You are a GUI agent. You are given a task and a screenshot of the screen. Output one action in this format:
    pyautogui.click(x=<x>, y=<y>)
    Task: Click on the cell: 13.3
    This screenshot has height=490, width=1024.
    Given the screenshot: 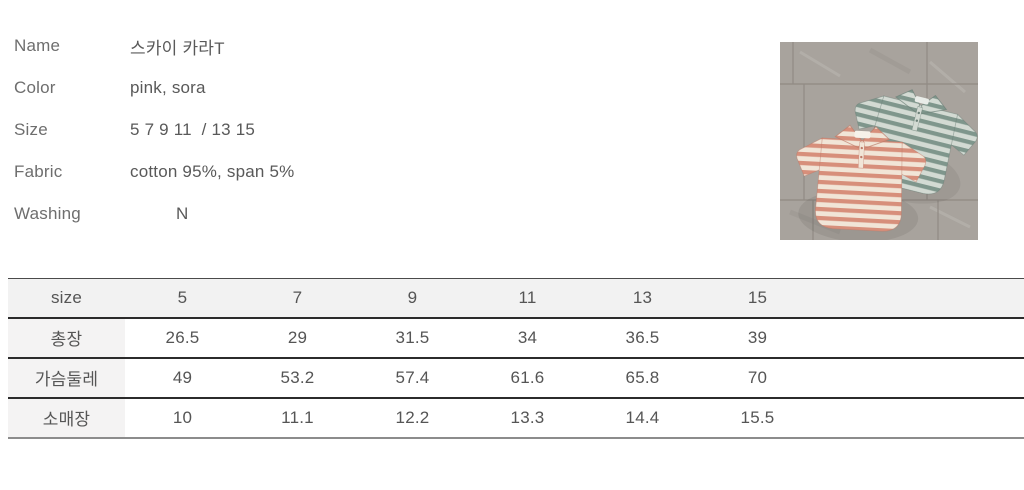 What is the action you would take?
    pyautogui.click(x=527, y=417)
    